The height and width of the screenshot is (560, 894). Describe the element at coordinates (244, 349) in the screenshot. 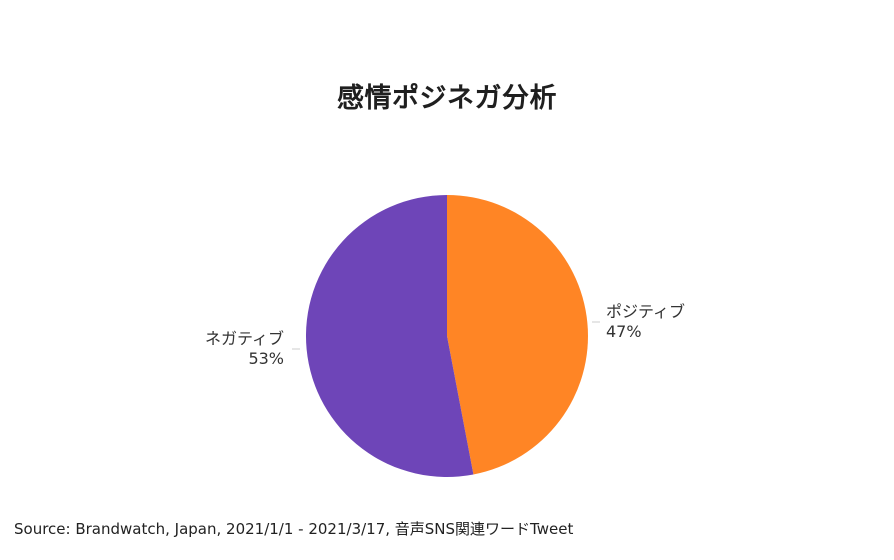

I see `slice-label-negative: ネガティブ 53%` at that location.